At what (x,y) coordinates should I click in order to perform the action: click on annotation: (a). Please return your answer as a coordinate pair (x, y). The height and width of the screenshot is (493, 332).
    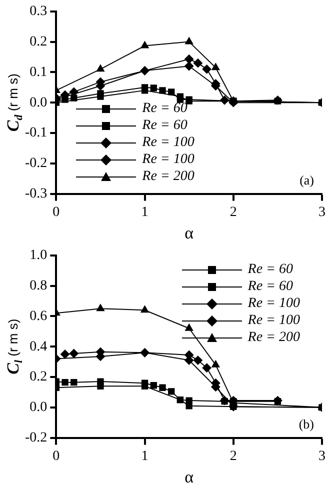
    Looking at the image, I should click on (307, 180).